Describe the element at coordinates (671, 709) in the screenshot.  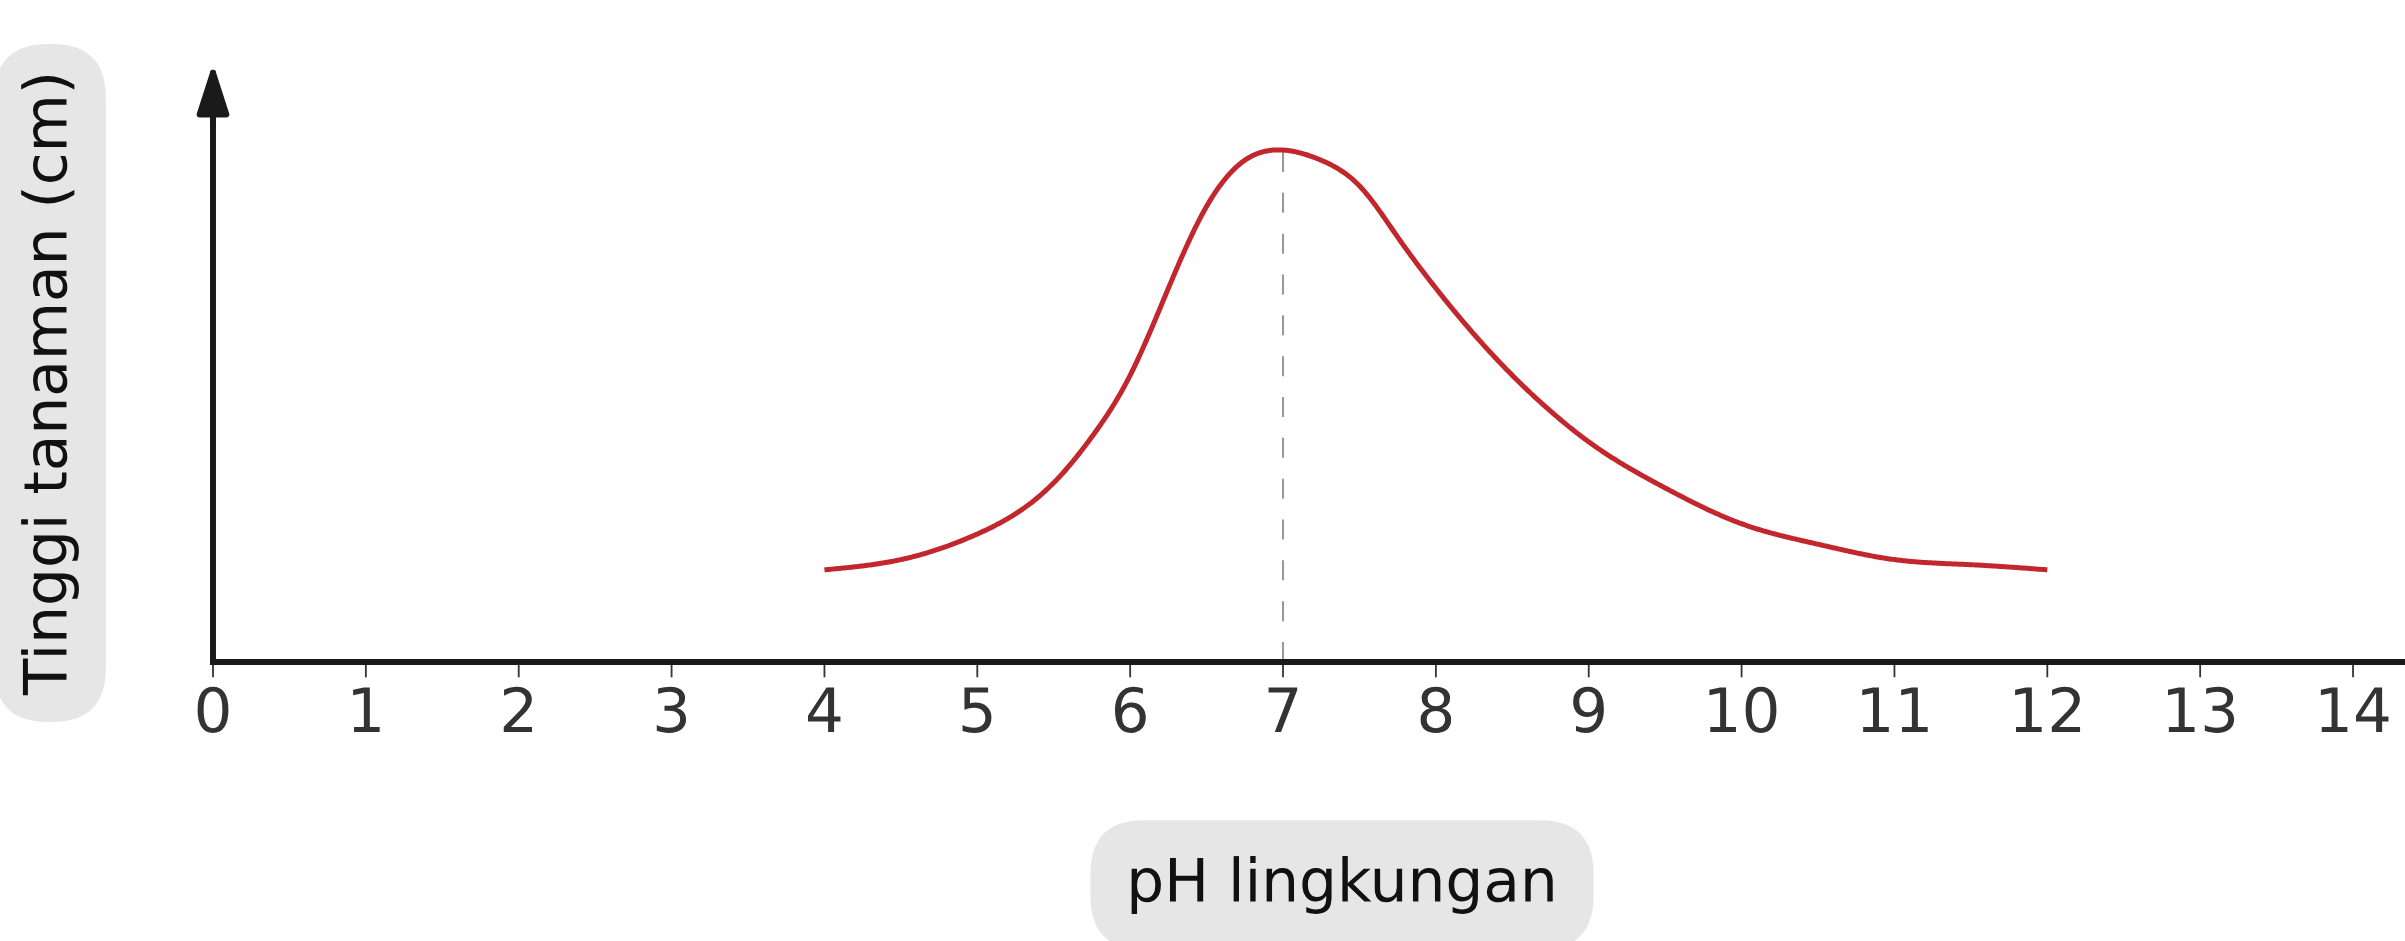
I see `x-tick-label: 3` at that location.